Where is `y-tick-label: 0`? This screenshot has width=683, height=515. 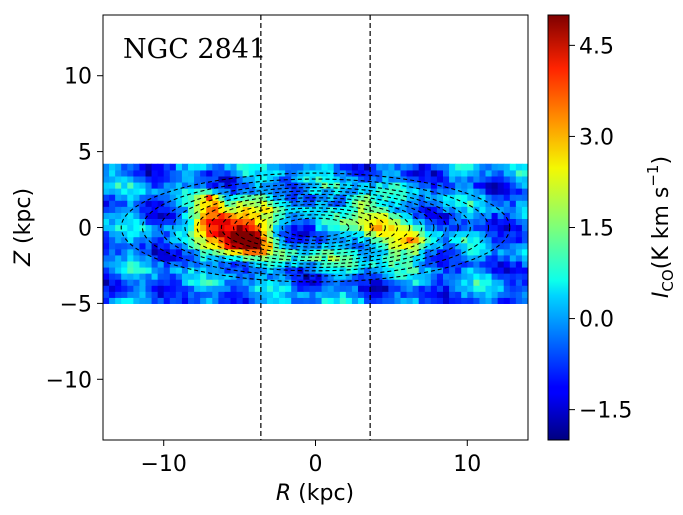
y-tick-label: 0 is located at coordinates (85, 229).